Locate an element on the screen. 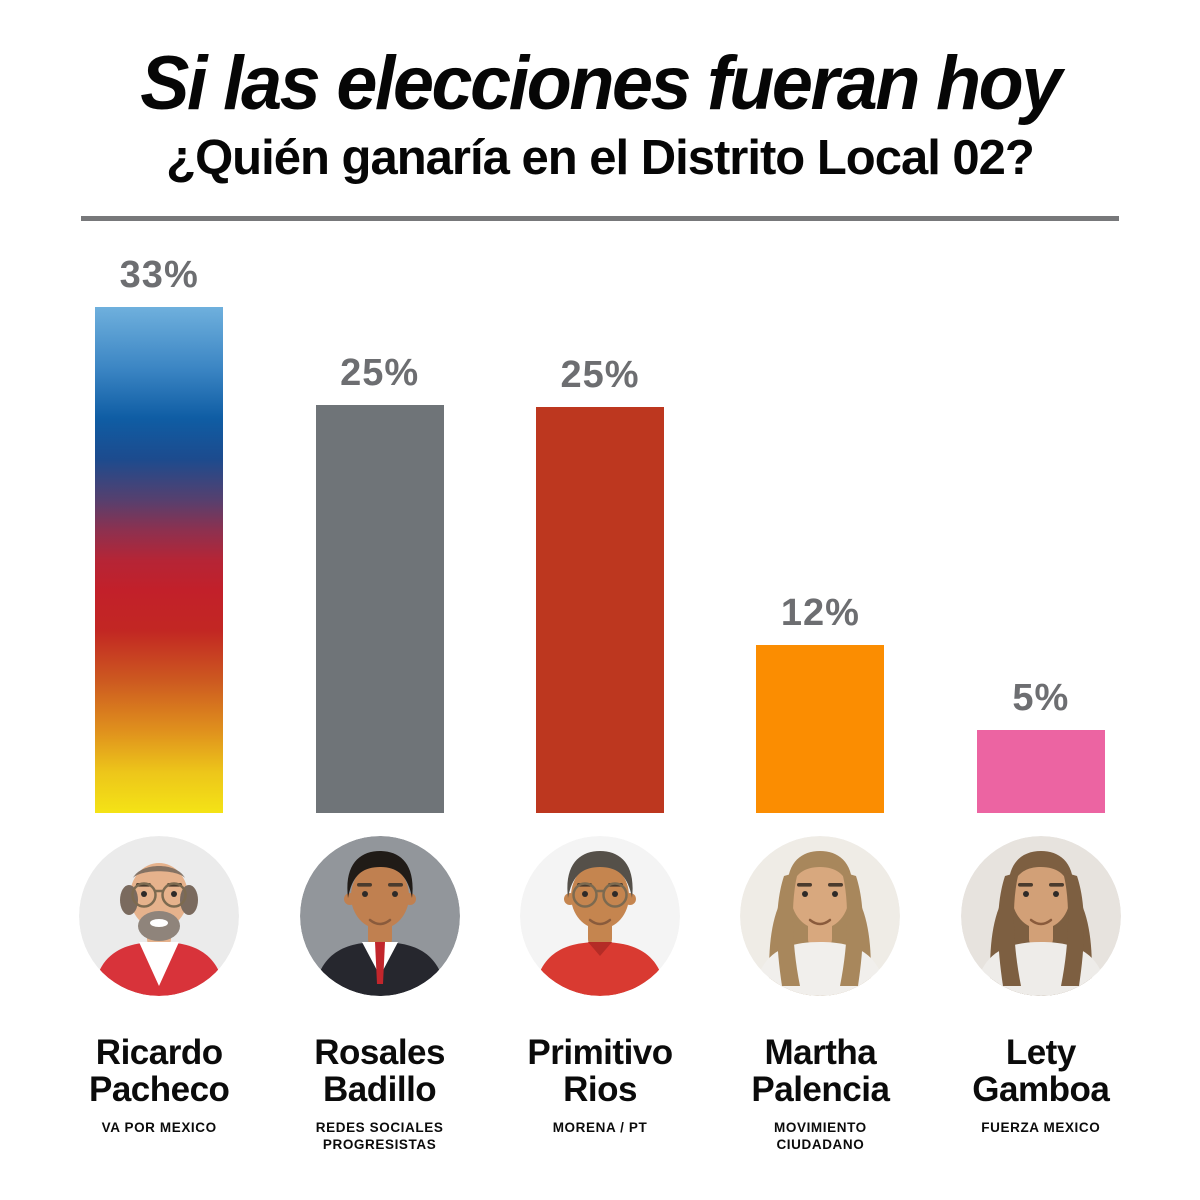 This screenshot has width=1200, height=1200. chart-column: 33% is located at coordinates (159, 534).